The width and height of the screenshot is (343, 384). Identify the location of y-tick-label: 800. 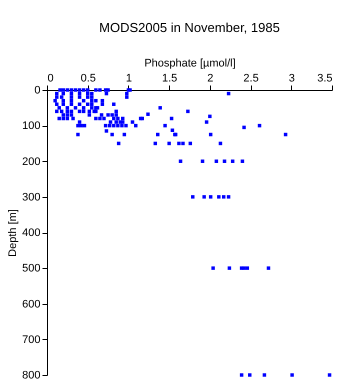
(31, 376).